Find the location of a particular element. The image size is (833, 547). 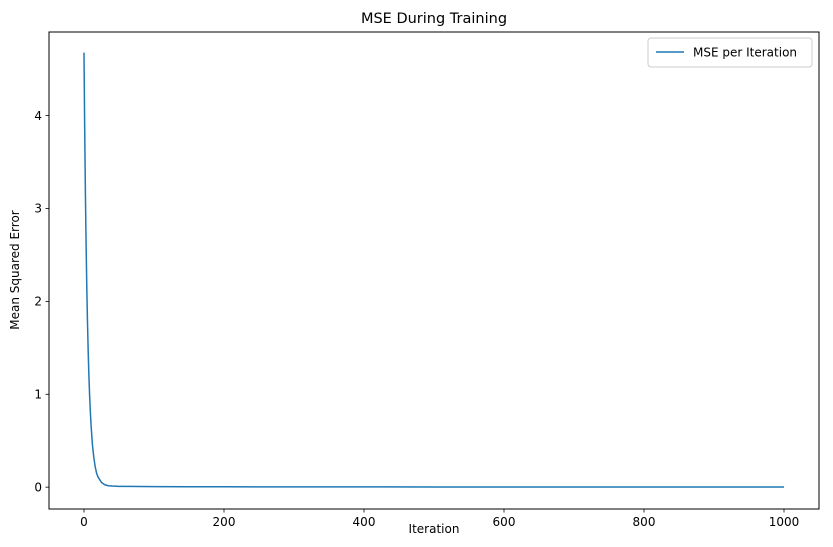

legend-box is located at coordinates (730, 52).